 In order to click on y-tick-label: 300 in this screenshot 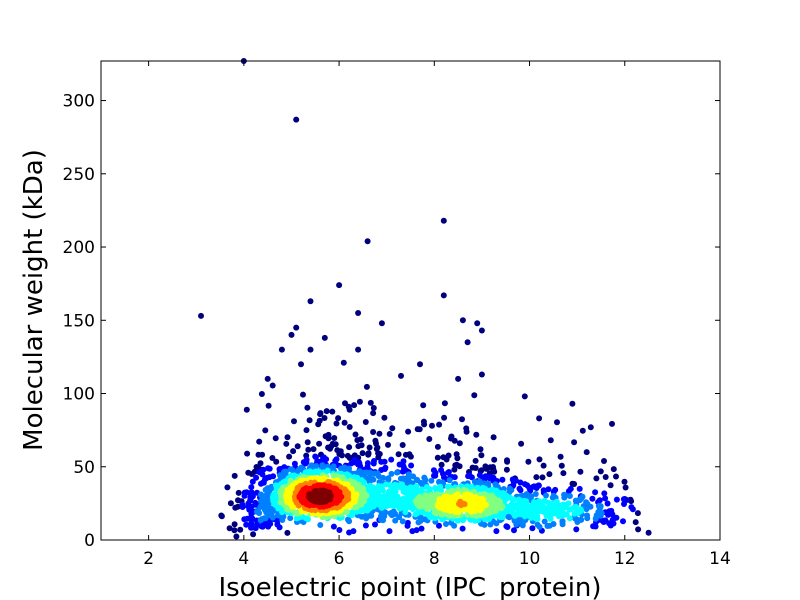, I will do `click(79, 102)`.